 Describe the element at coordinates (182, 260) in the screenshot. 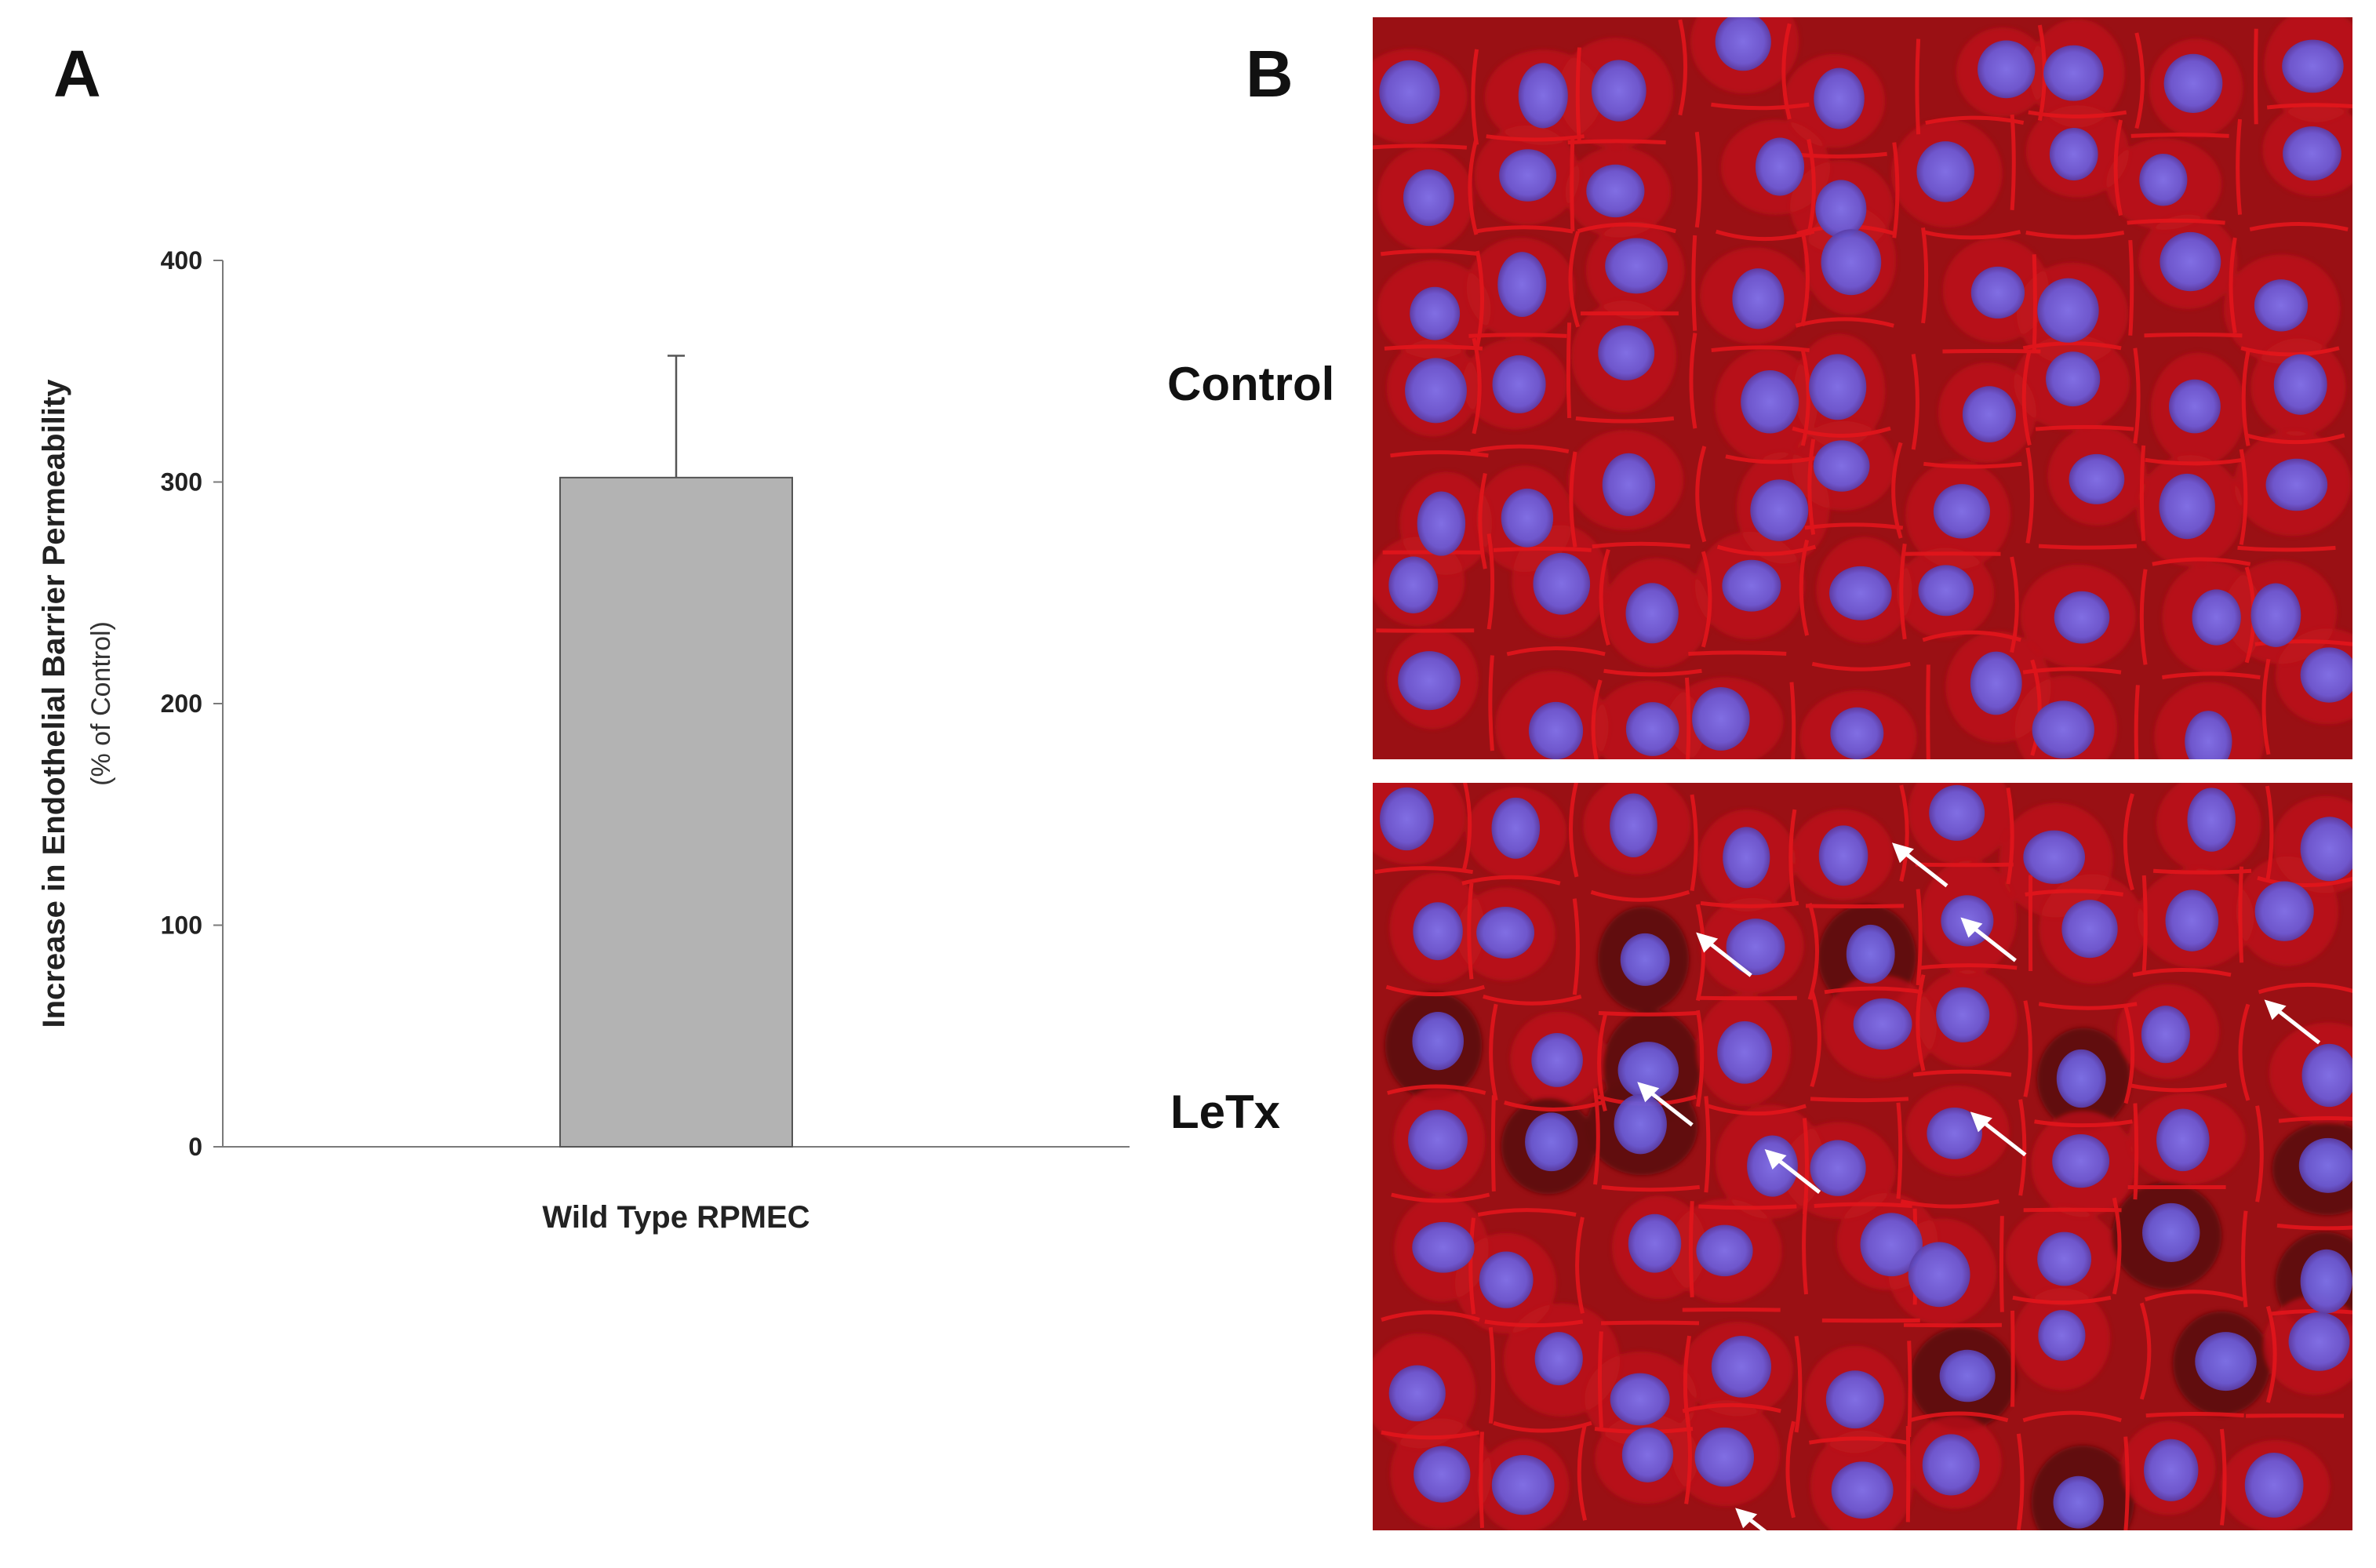

I see `y-tick-label: 400` at that location.